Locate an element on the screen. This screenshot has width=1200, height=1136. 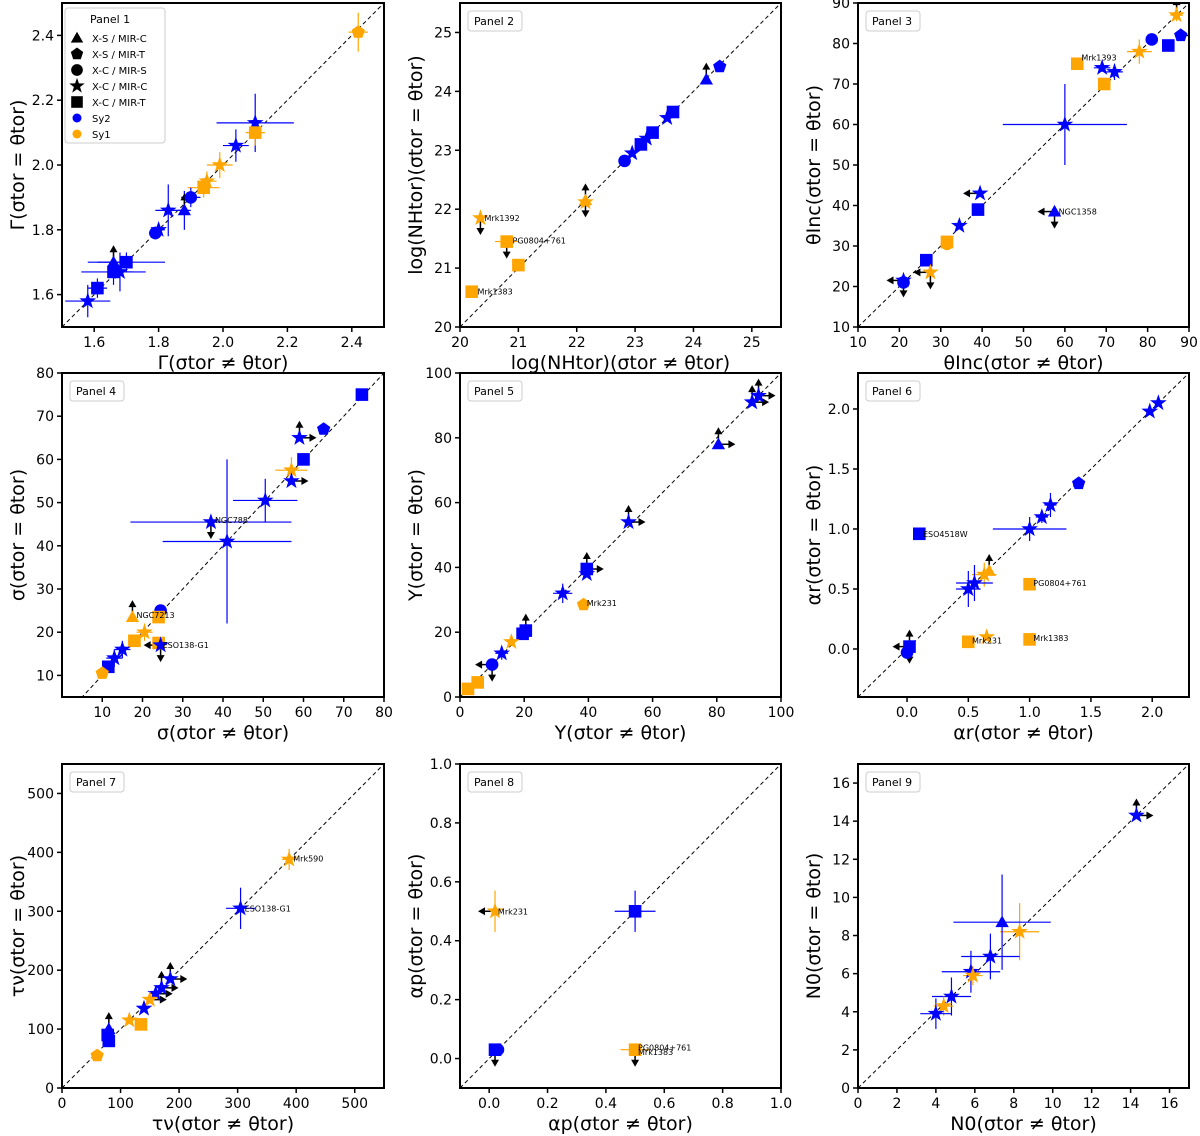
point-annotation: Mrk1383 is located at coordinates (495, 292).